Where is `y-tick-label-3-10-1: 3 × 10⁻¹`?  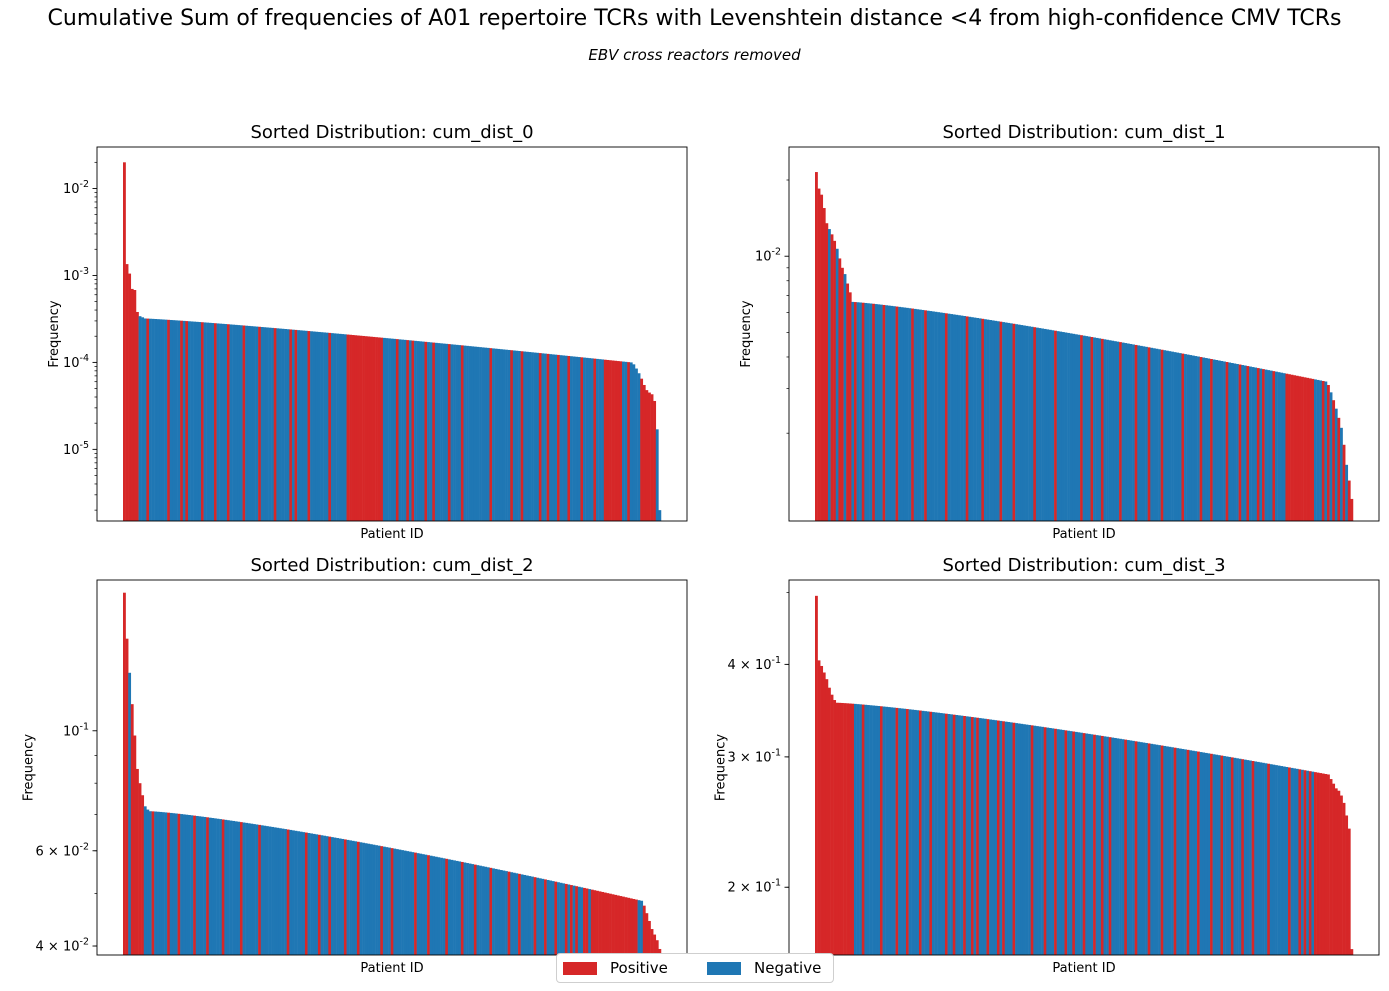
y-tick-label-3-10-1: 3 × 10⁻¹ is located at coordinates (754, 756).